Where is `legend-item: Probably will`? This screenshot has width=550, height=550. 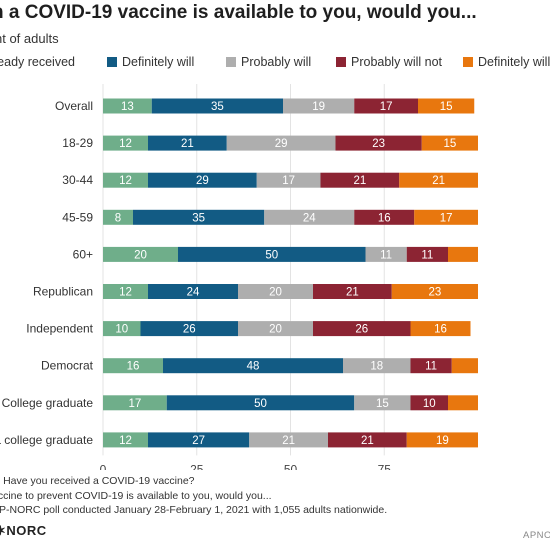
legend-item: Probably will is located at coordinates (268, 62).